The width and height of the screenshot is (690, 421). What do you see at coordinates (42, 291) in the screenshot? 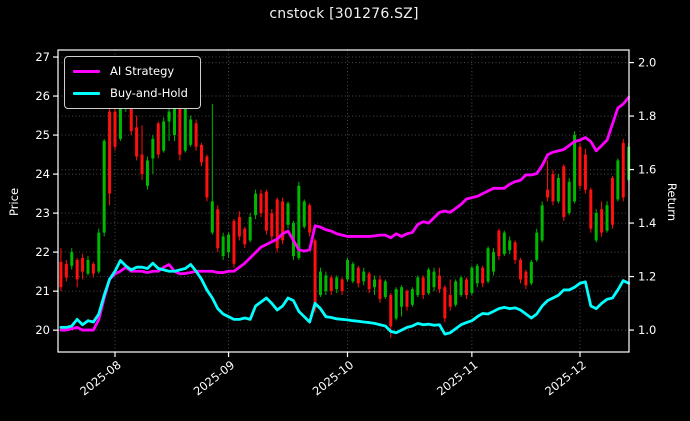
I see `price-tick-label: 21` at bounding box center [42, 291].